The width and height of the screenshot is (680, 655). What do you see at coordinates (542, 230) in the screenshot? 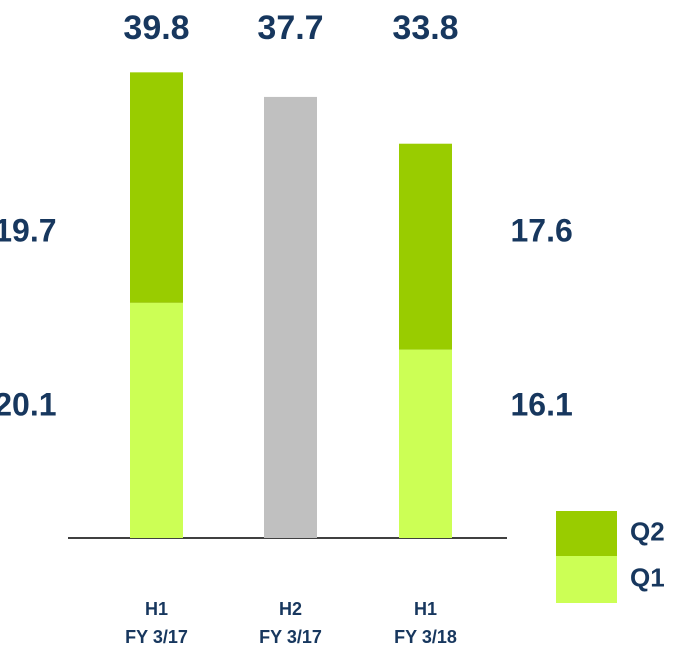
I see `segment-label: 17.6` at bounding box center [542, 230].